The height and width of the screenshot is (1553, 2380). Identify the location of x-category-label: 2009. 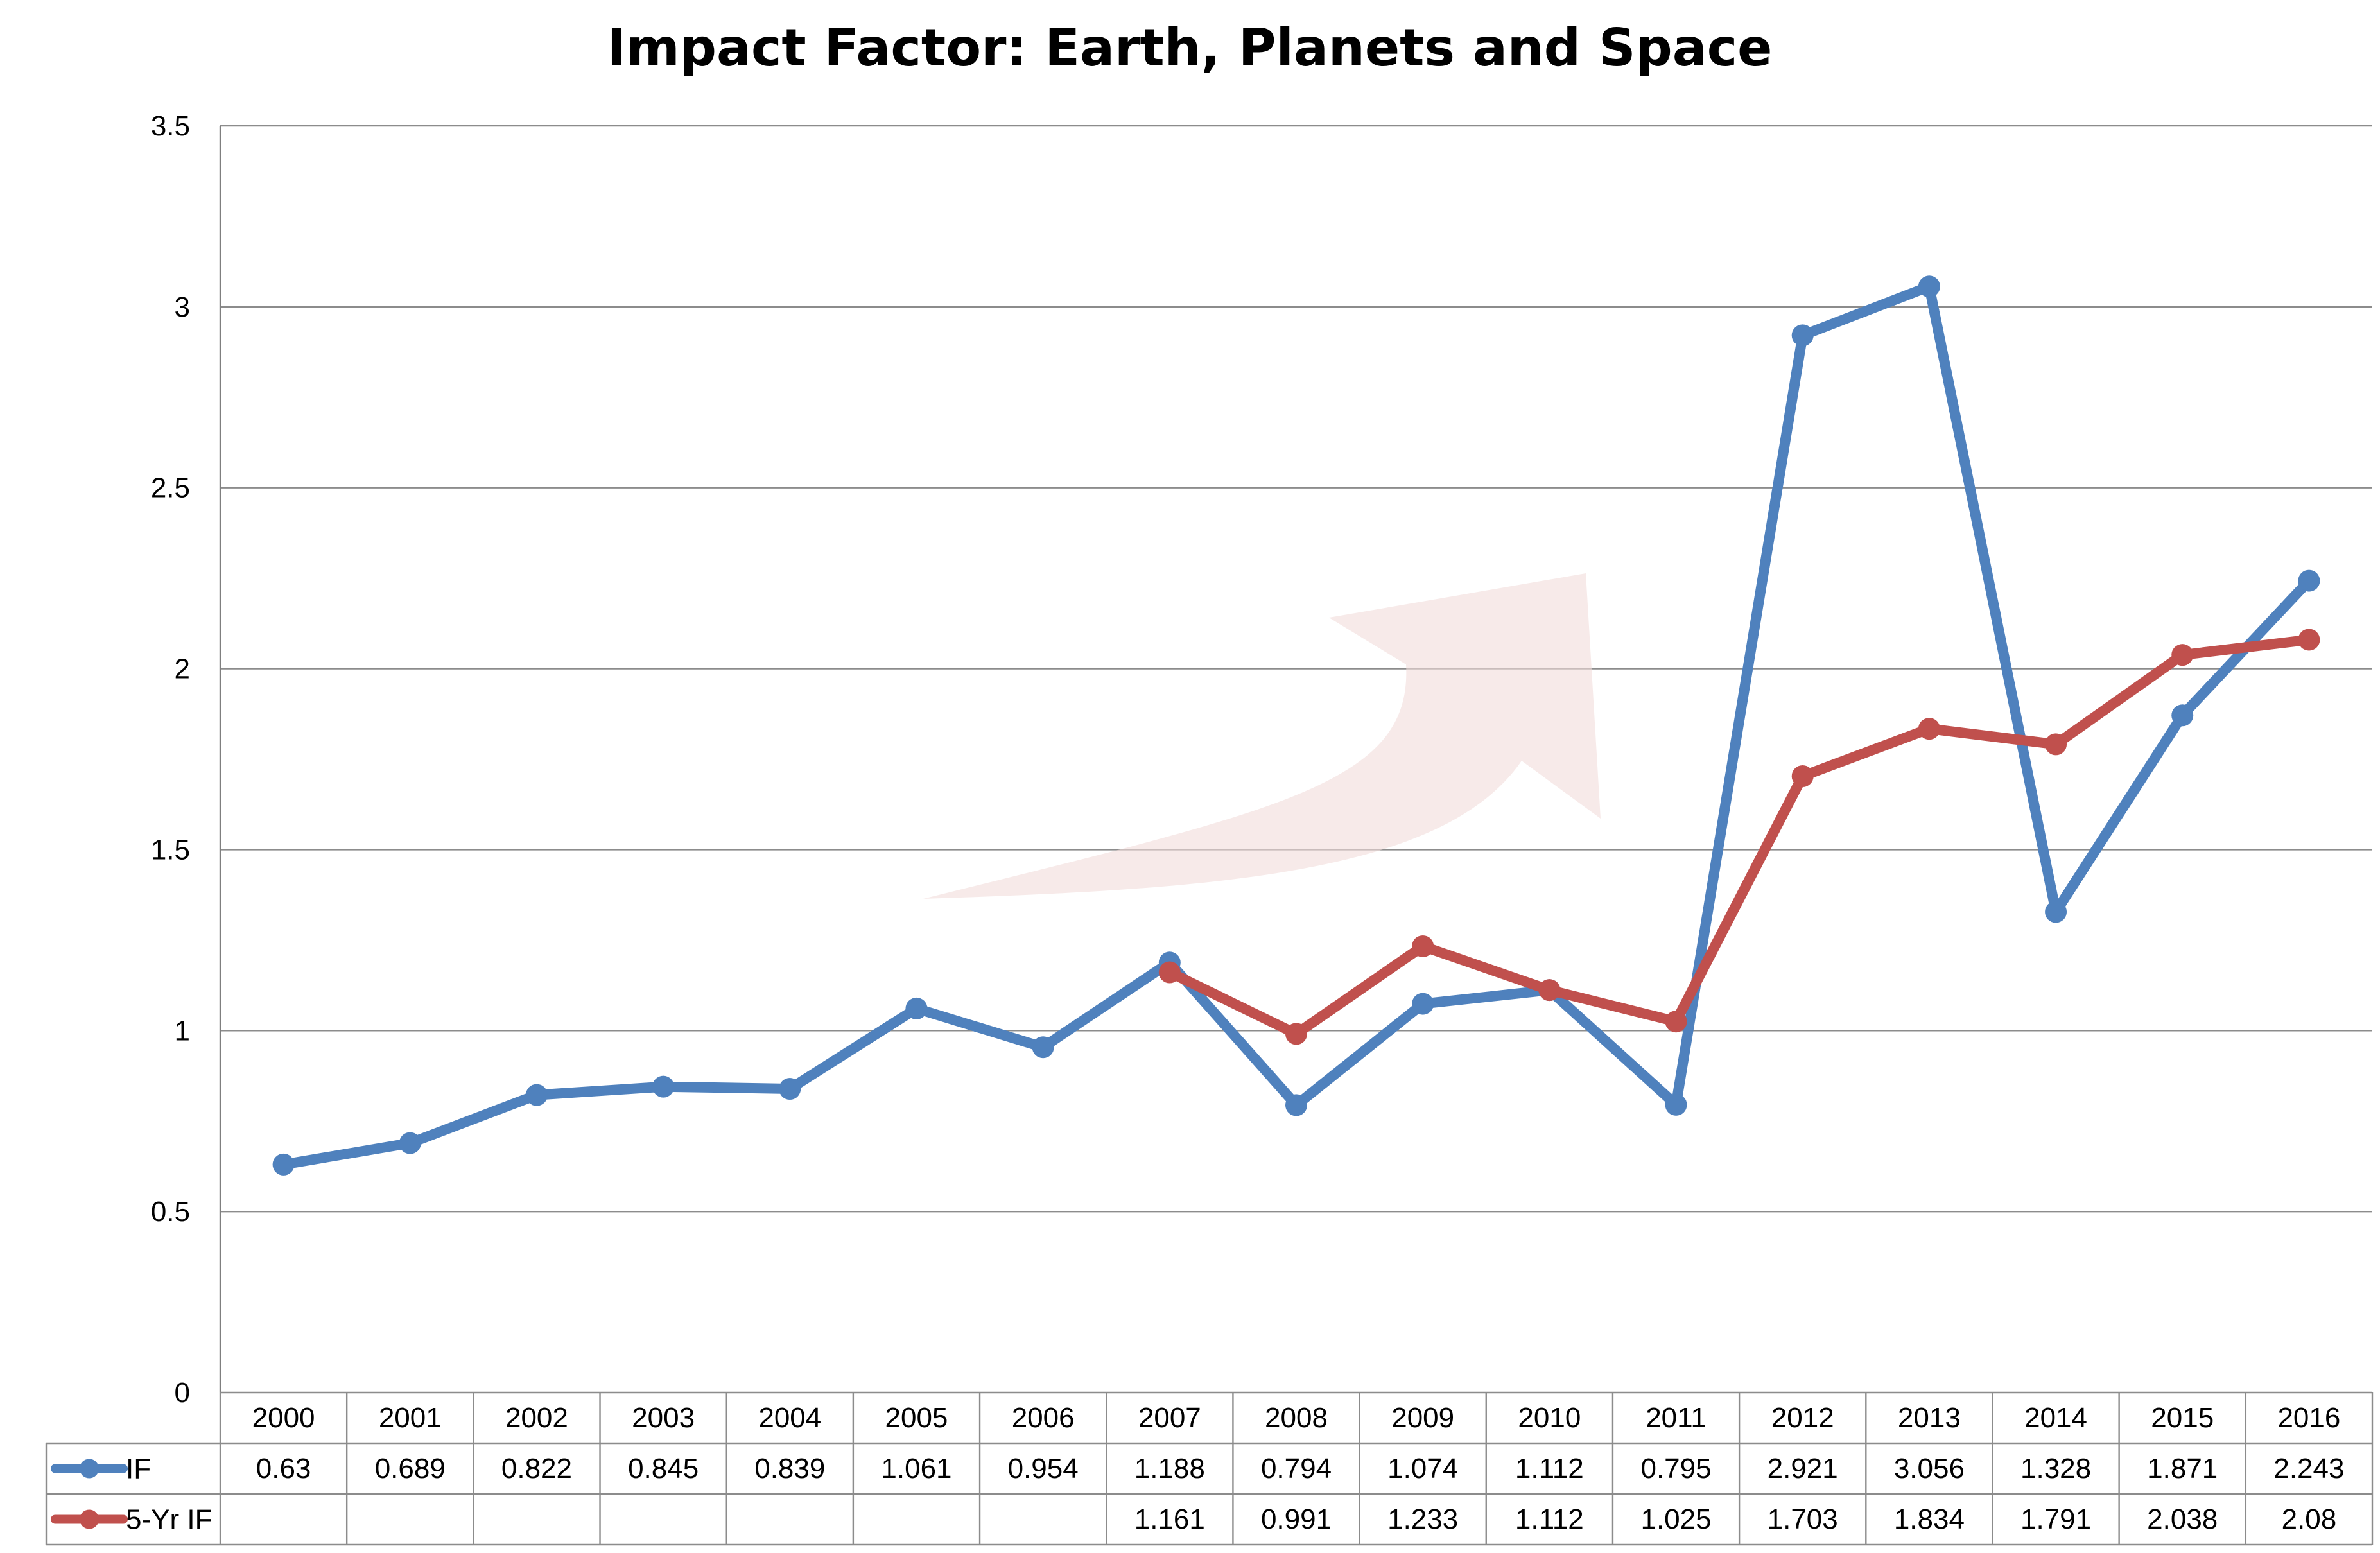
(1422, 1418).